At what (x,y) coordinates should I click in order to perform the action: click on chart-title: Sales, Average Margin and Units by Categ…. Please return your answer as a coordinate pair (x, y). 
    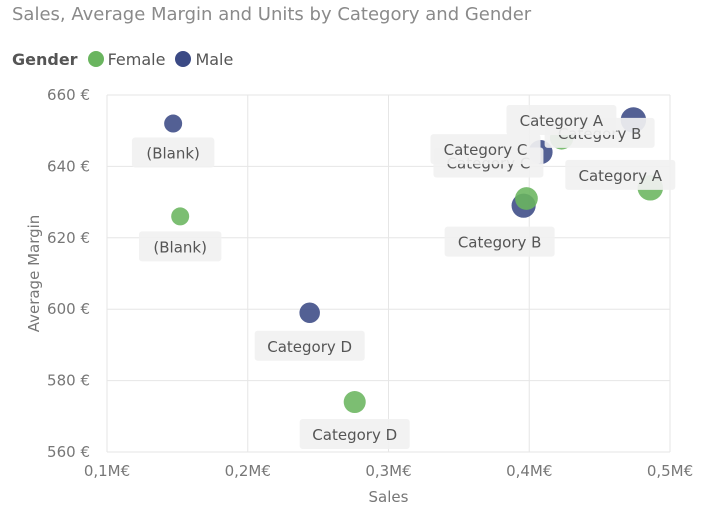
    Looking at the image, I should click on (272, 14).